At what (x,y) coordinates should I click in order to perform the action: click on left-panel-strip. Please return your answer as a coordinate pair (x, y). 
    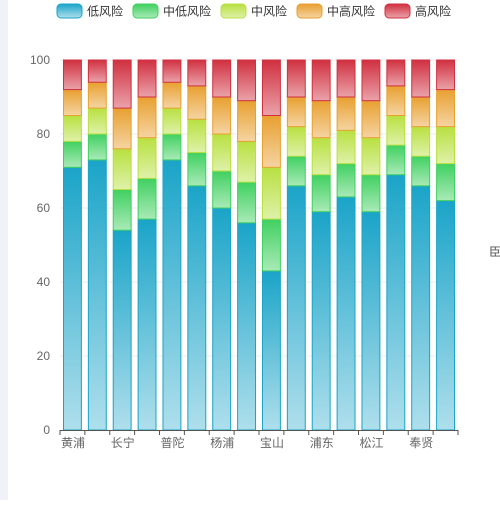
    Looking at the image, I should click on (4, 250).